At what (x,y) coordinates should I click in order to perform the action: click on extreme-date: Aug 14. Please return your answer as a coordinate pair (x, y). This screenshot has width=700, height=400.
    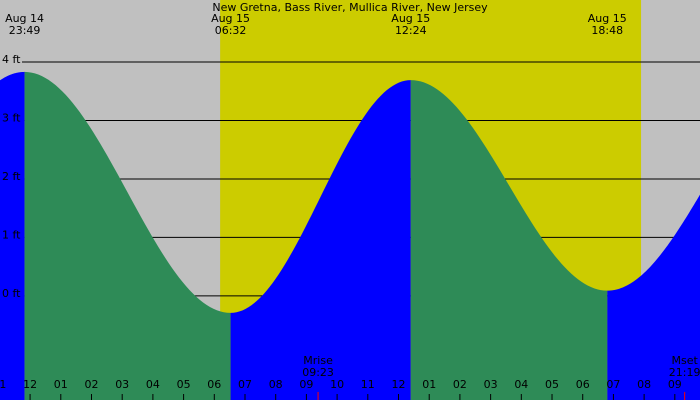
    Looking at the image, I should click on (24, 18).